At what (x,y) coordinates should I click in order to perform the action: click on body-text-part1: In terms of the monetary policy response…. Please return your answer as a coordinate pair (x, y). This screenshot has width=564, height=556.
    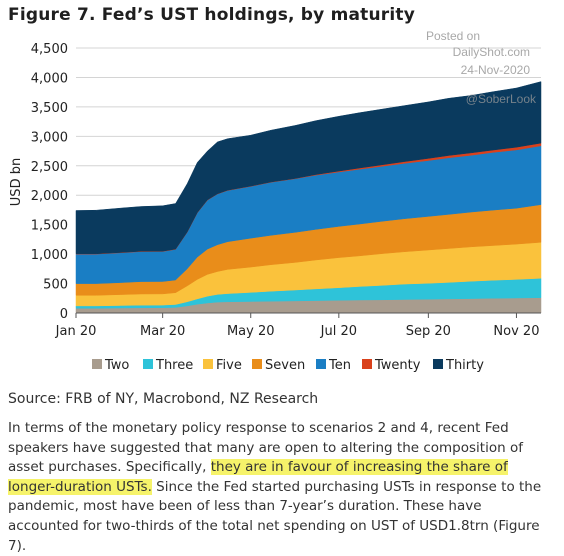
    Looking at the image, I should click on (265, 448).